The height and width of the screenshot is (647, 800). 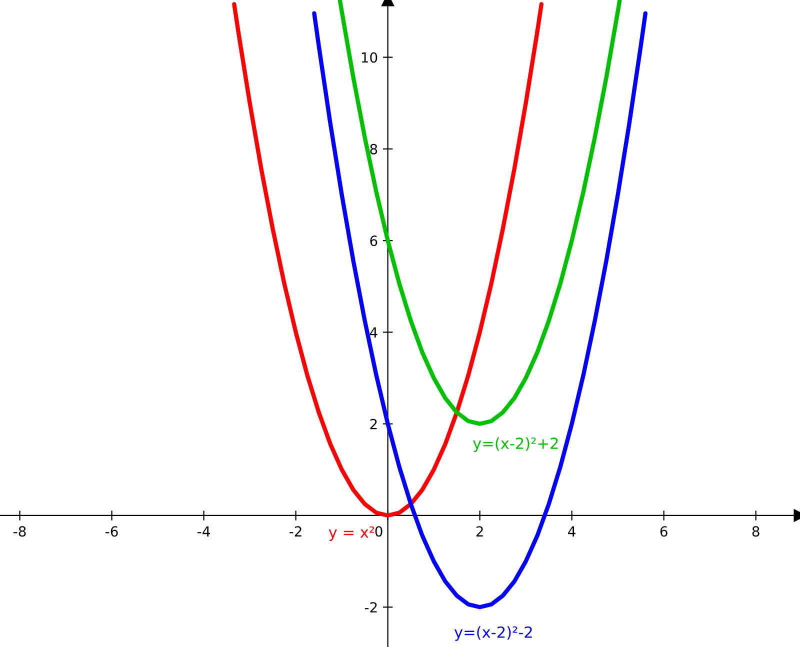 I want to click on series-label: y=(x-2)²+2, so click(x=515, y=444).